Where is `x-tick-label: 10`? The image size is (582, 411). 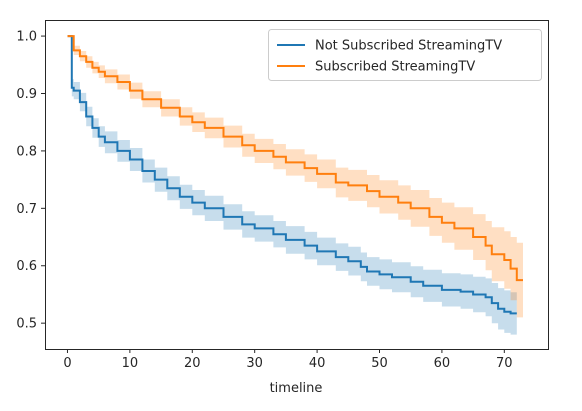
x-tick-label: 10 is located at coordinates (130, 363).